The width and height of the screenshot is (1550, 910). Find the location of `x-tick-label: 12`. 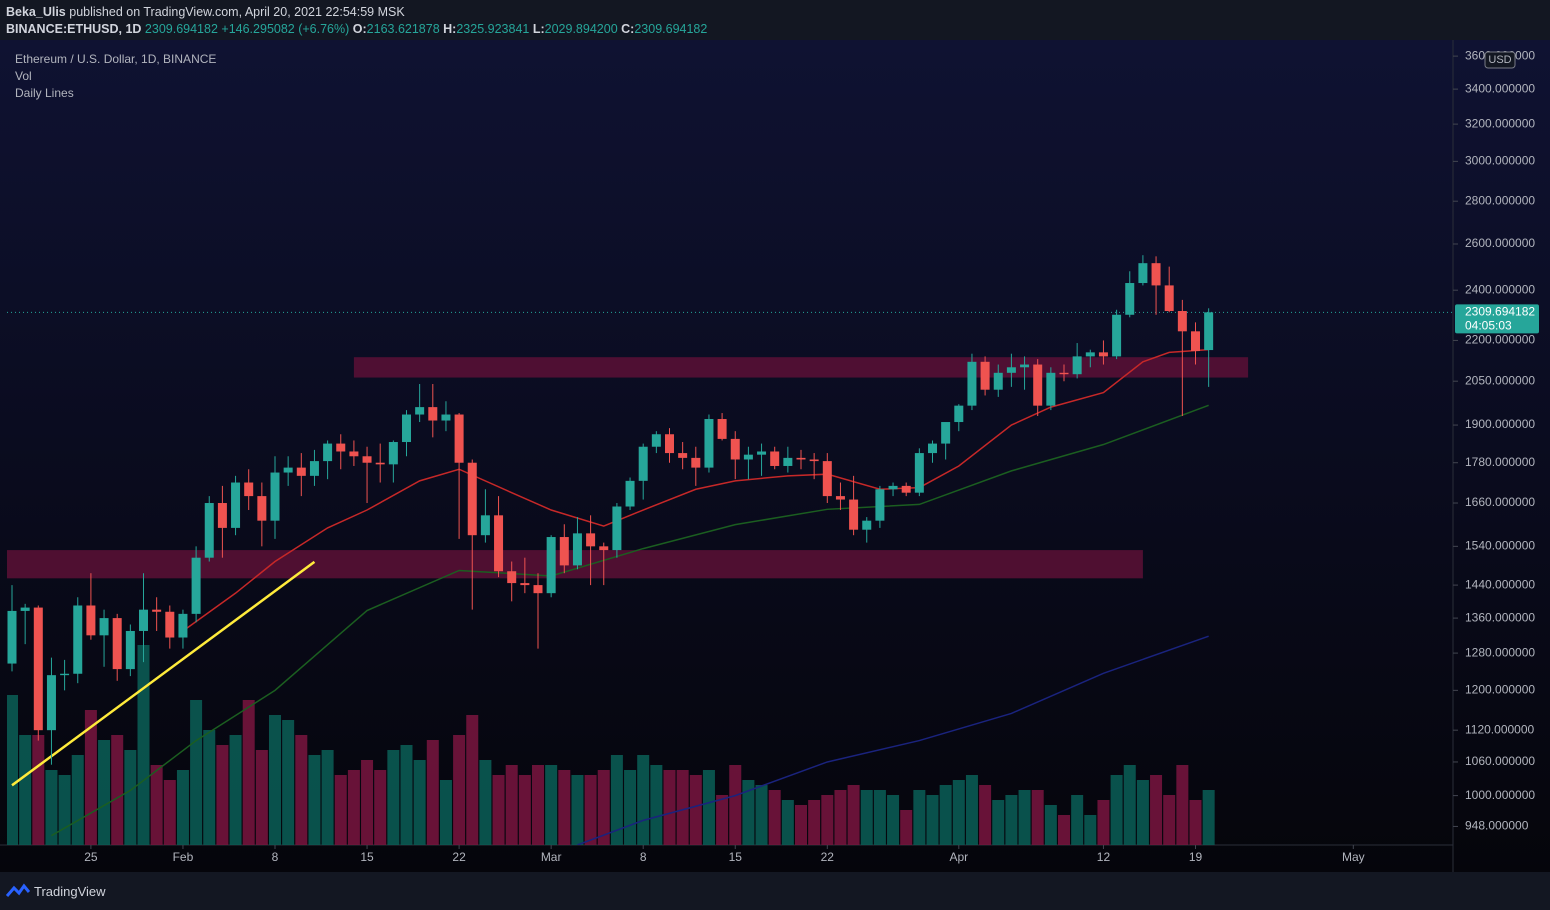

x-tick-label: 12 is located at coordinates (1104, 857).